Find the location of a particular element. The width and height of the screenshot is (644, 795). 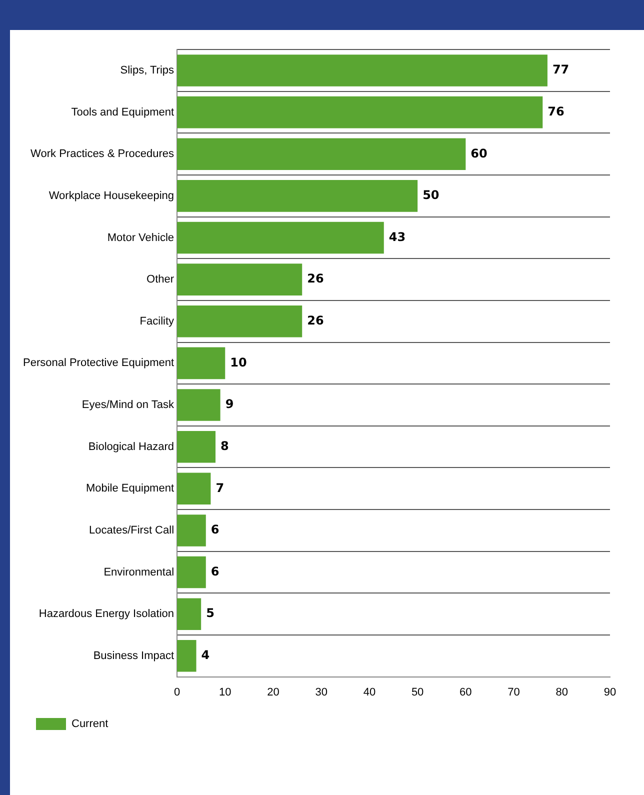

data-label: 50 is located at coordinates (431, 195).